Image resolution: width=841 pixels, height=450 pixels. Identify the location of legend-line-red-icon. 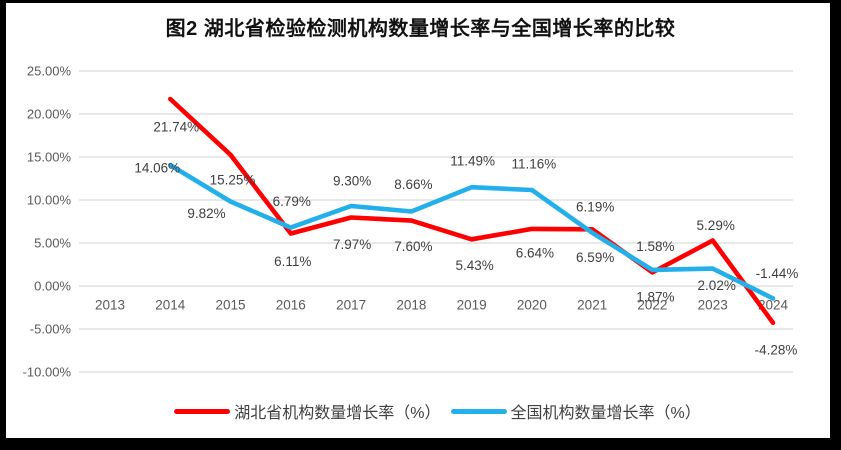
(202, 411).